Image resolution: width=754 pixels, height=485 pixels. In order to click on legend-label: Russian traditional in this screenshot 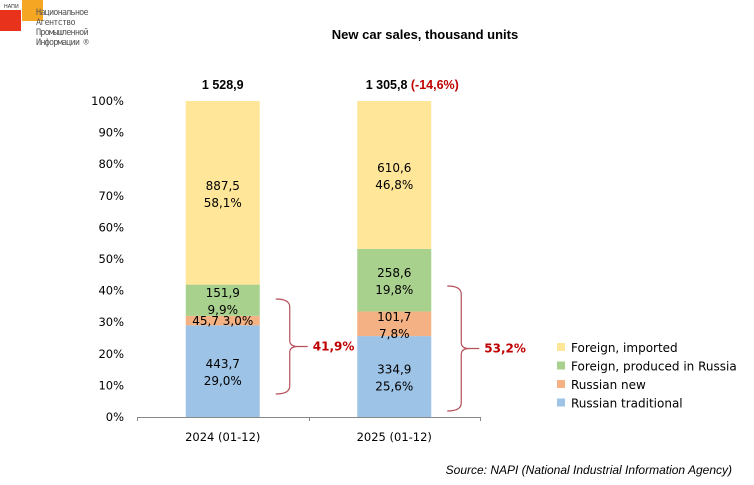, I will do `click(627, 404)`.